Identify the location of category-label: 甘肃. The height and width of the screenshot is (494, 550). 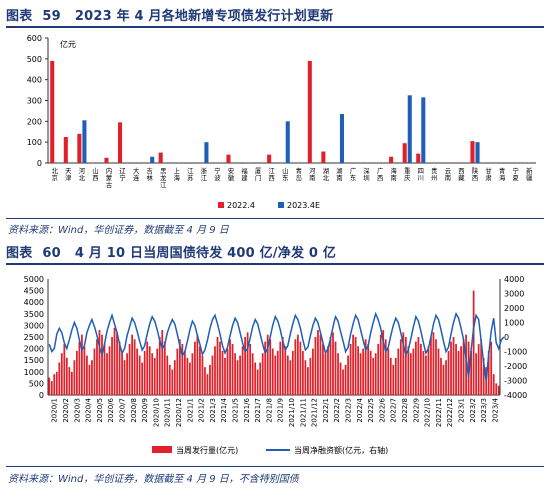
(488, 174).